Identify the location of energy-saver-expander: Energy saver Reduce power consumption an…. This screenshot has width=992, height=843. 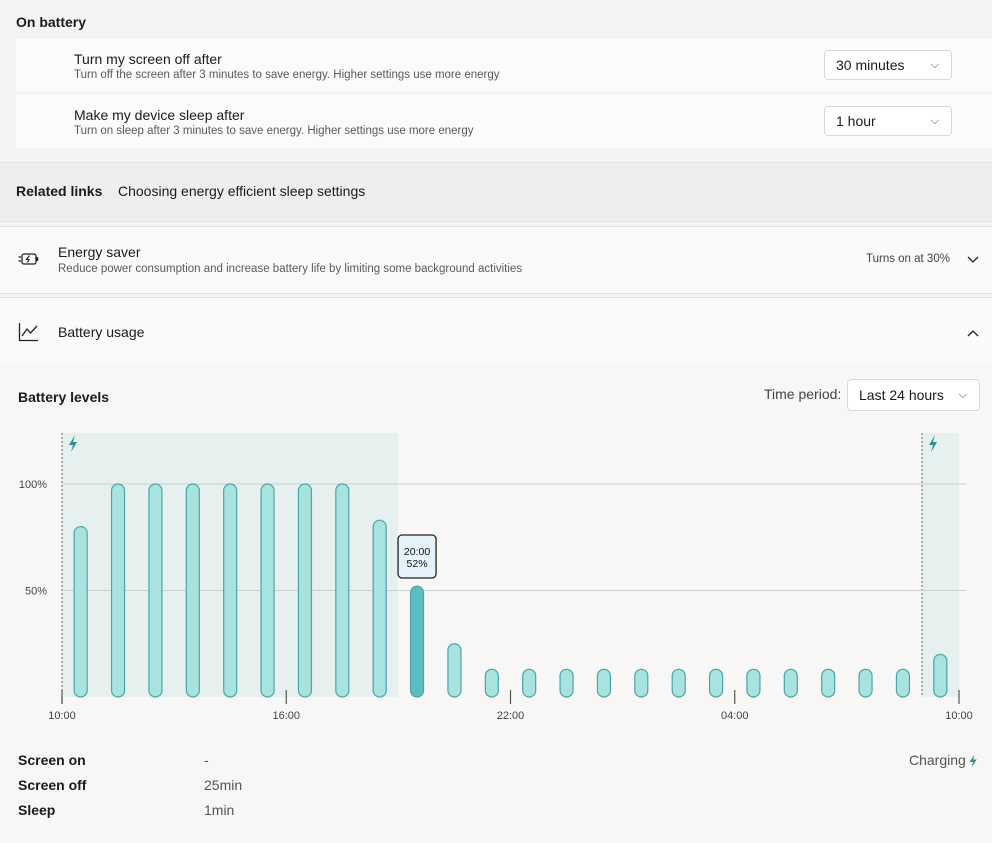
(496, 260).